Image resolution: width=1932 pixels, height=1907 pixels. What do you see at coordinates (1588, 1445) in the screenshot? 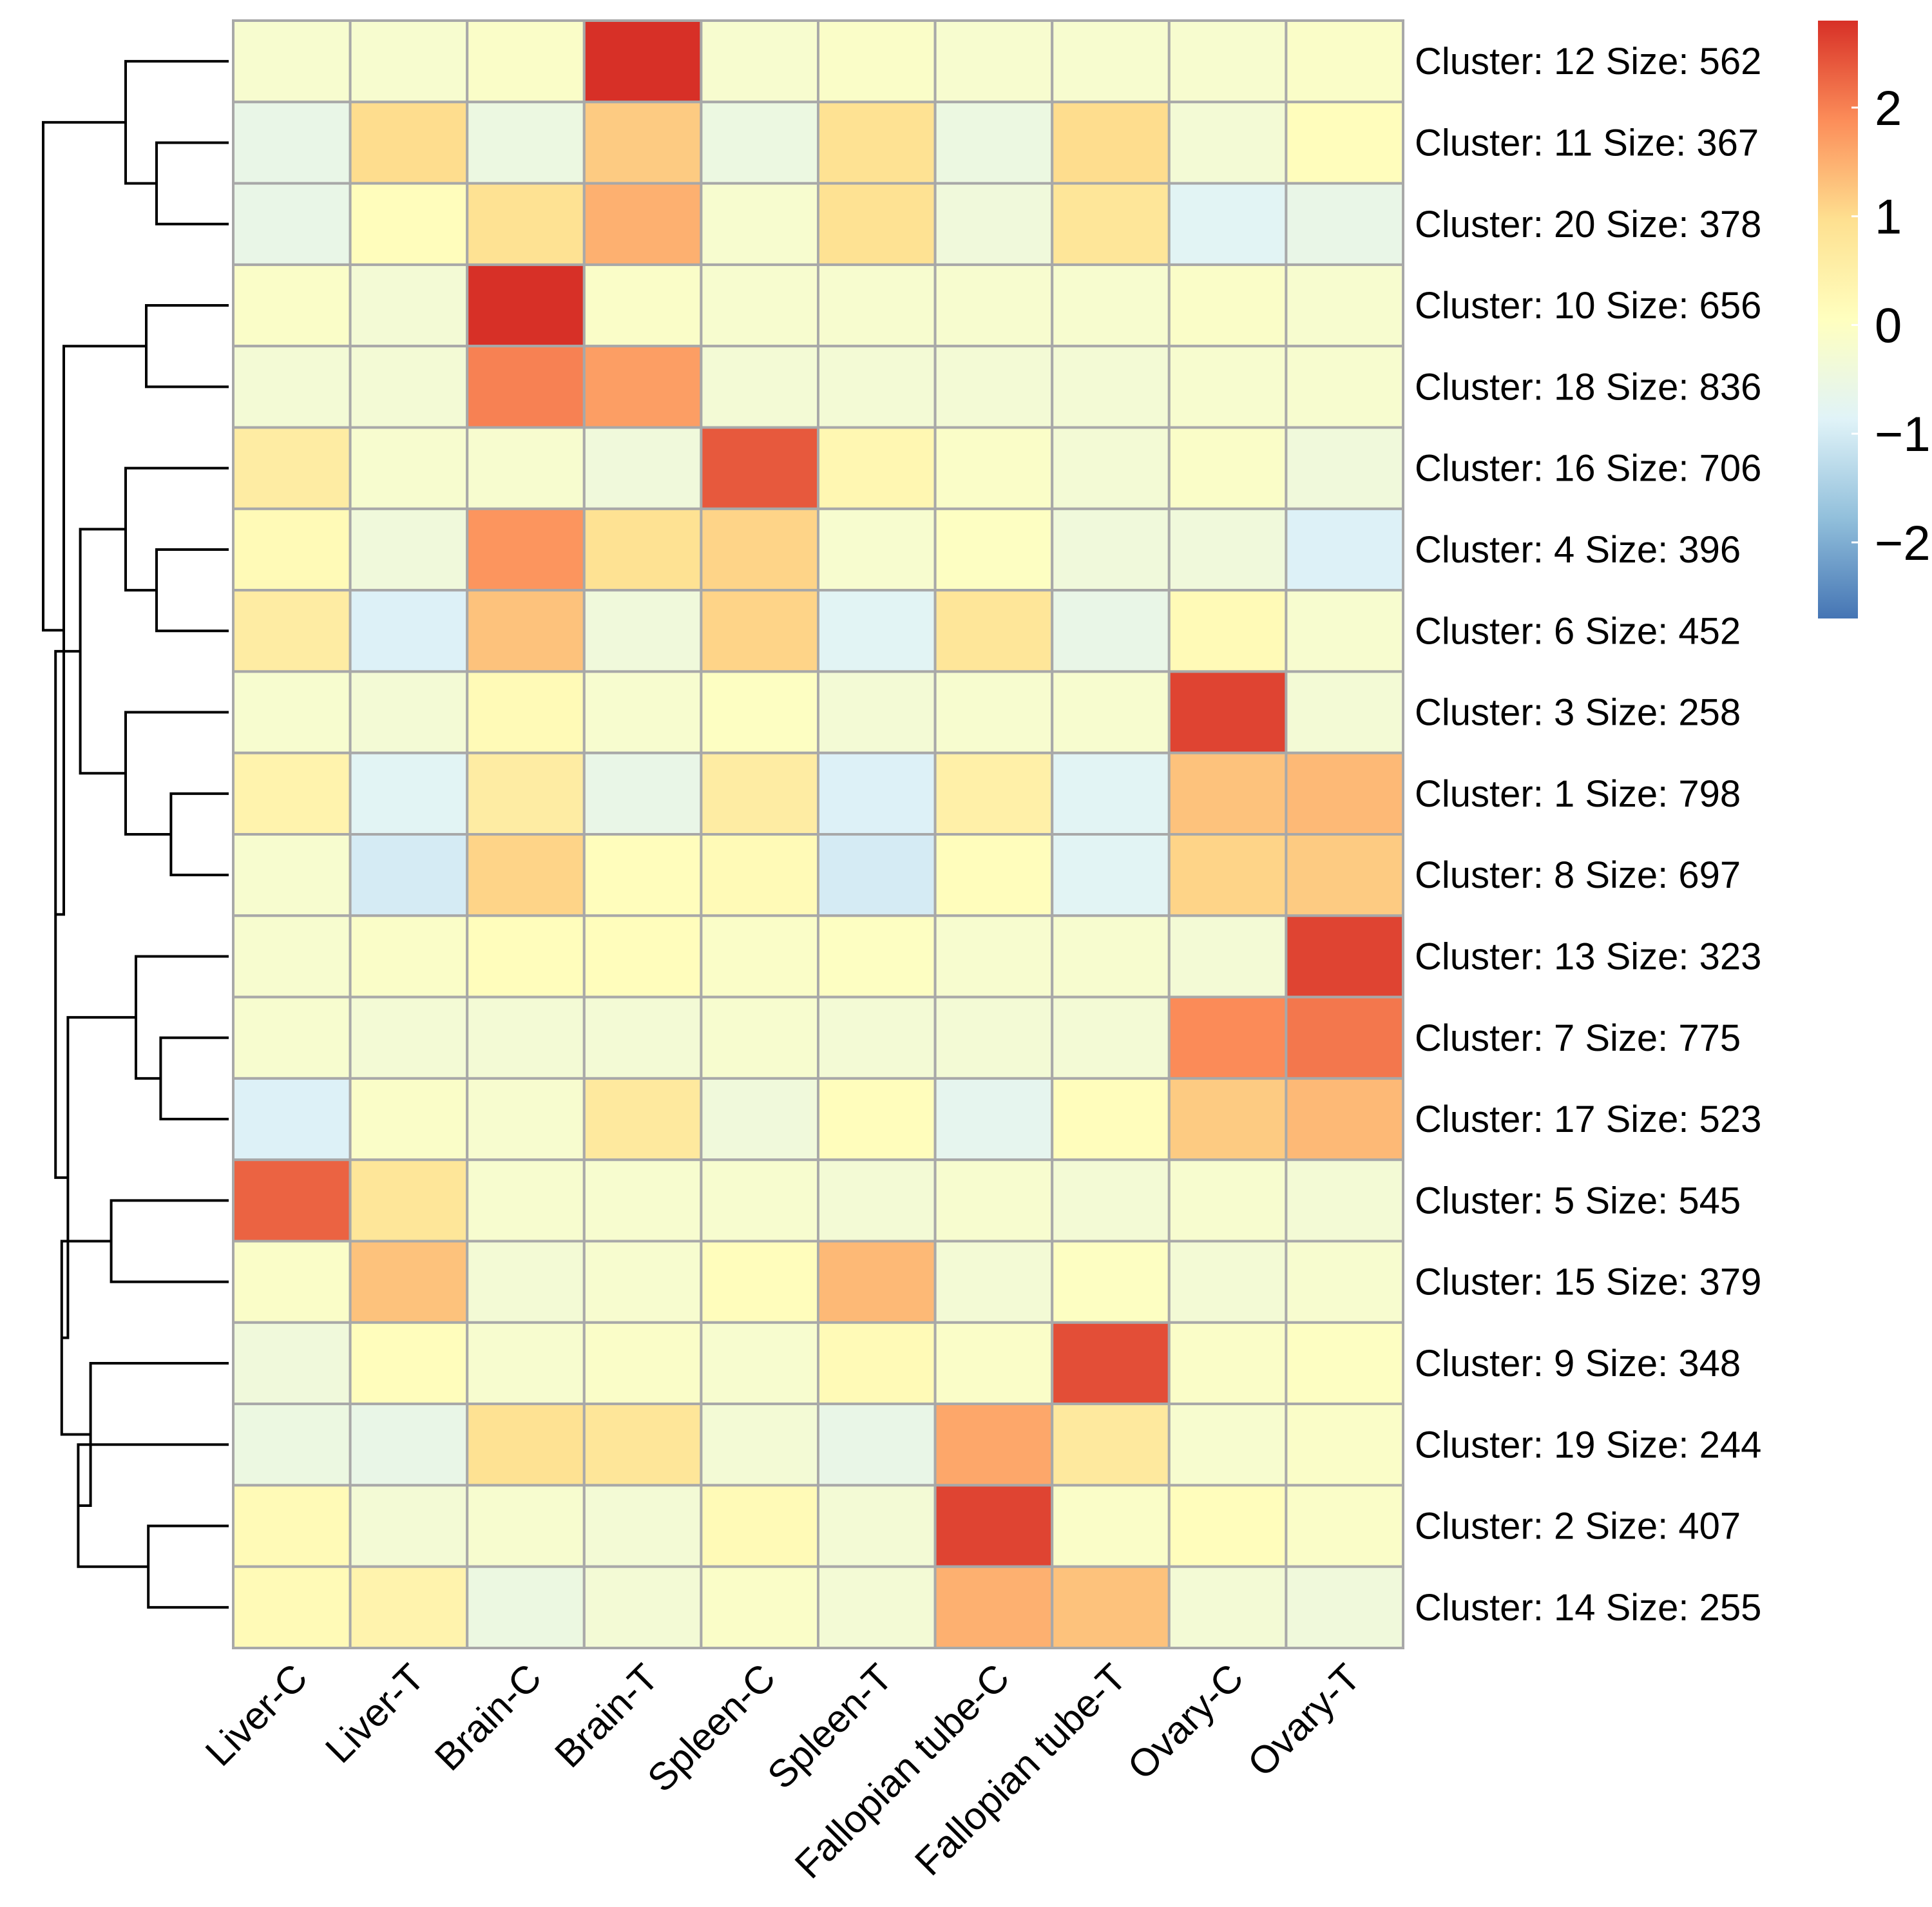
I see `row-label: Cluster: 19 Size: 244` at bounding box center [1588, 1445].